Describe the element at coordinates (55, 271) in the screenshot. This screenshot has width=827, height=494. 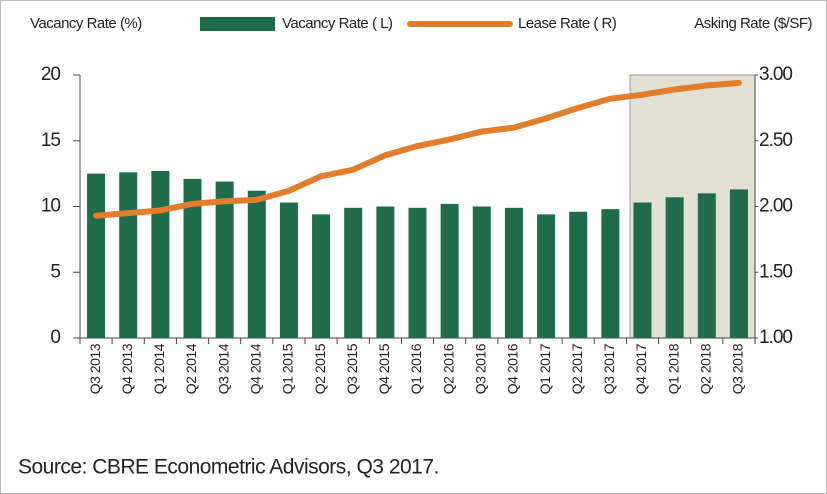
I see `y-tick-label: 5` at that location.